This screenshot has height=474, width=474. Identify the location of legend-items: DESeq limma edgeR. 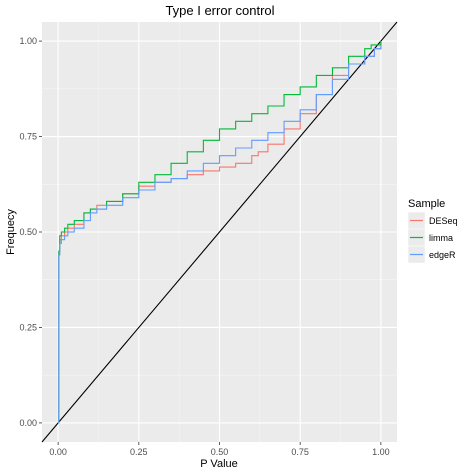
(432, 237).